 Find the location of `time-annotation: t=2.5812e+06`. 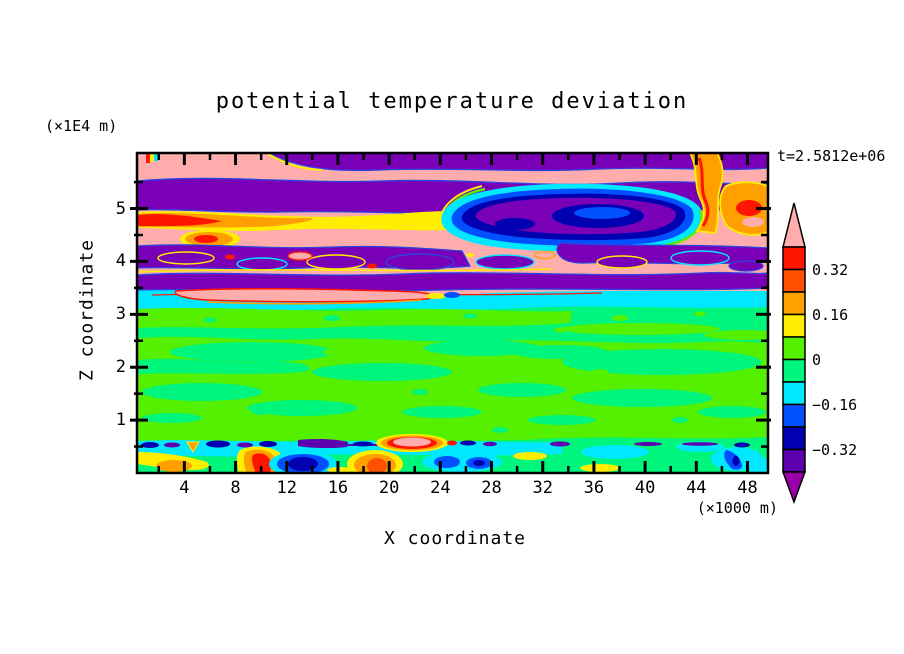

time-annotation: t=2.5812e+06 is located at coordinates (831, 156).